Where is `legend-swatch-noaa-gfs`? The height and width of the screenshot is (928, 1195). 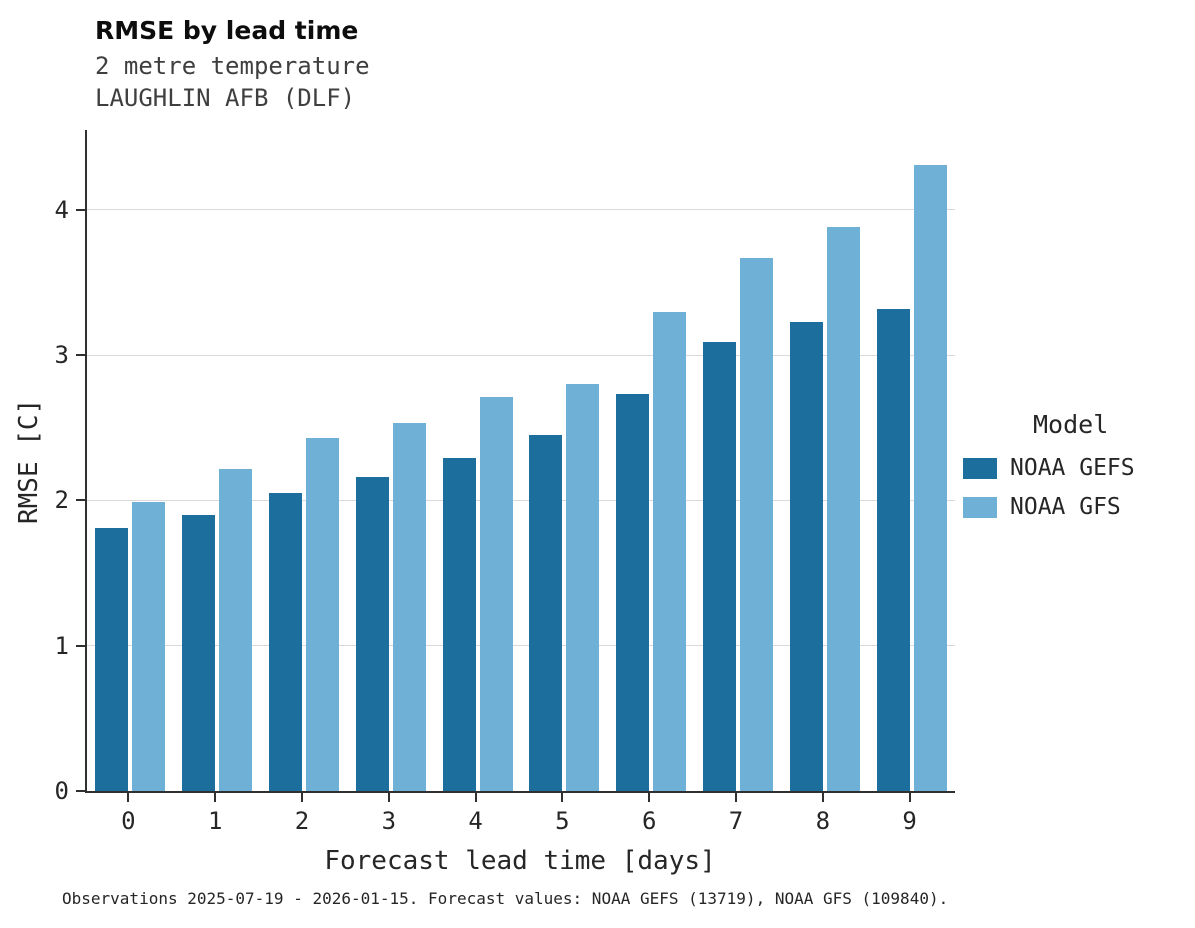
legend-swatch-noaa-gfs is located at coordinates (980, 507).